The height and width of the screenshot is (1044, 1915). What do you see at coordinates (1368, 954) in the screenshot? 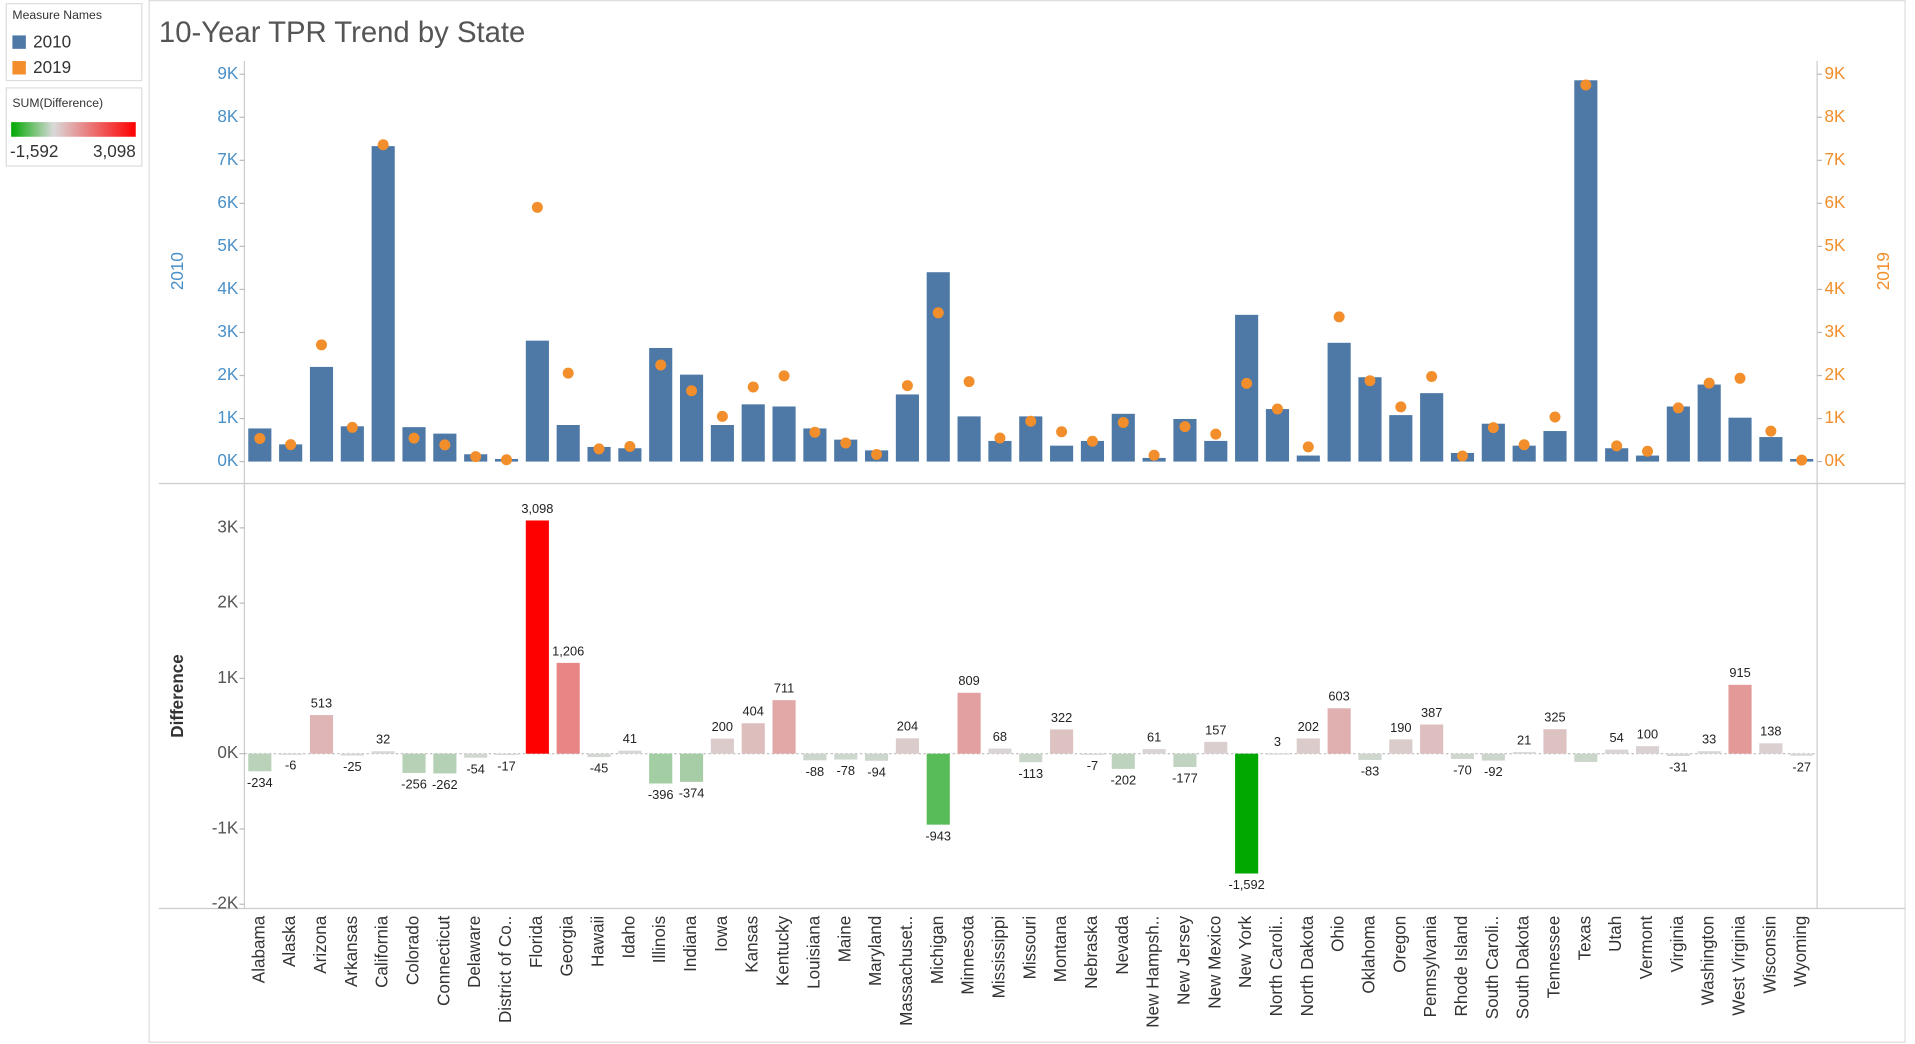
I see `x-tick-label: Oklahoma` at bounding box center [1368, 954].